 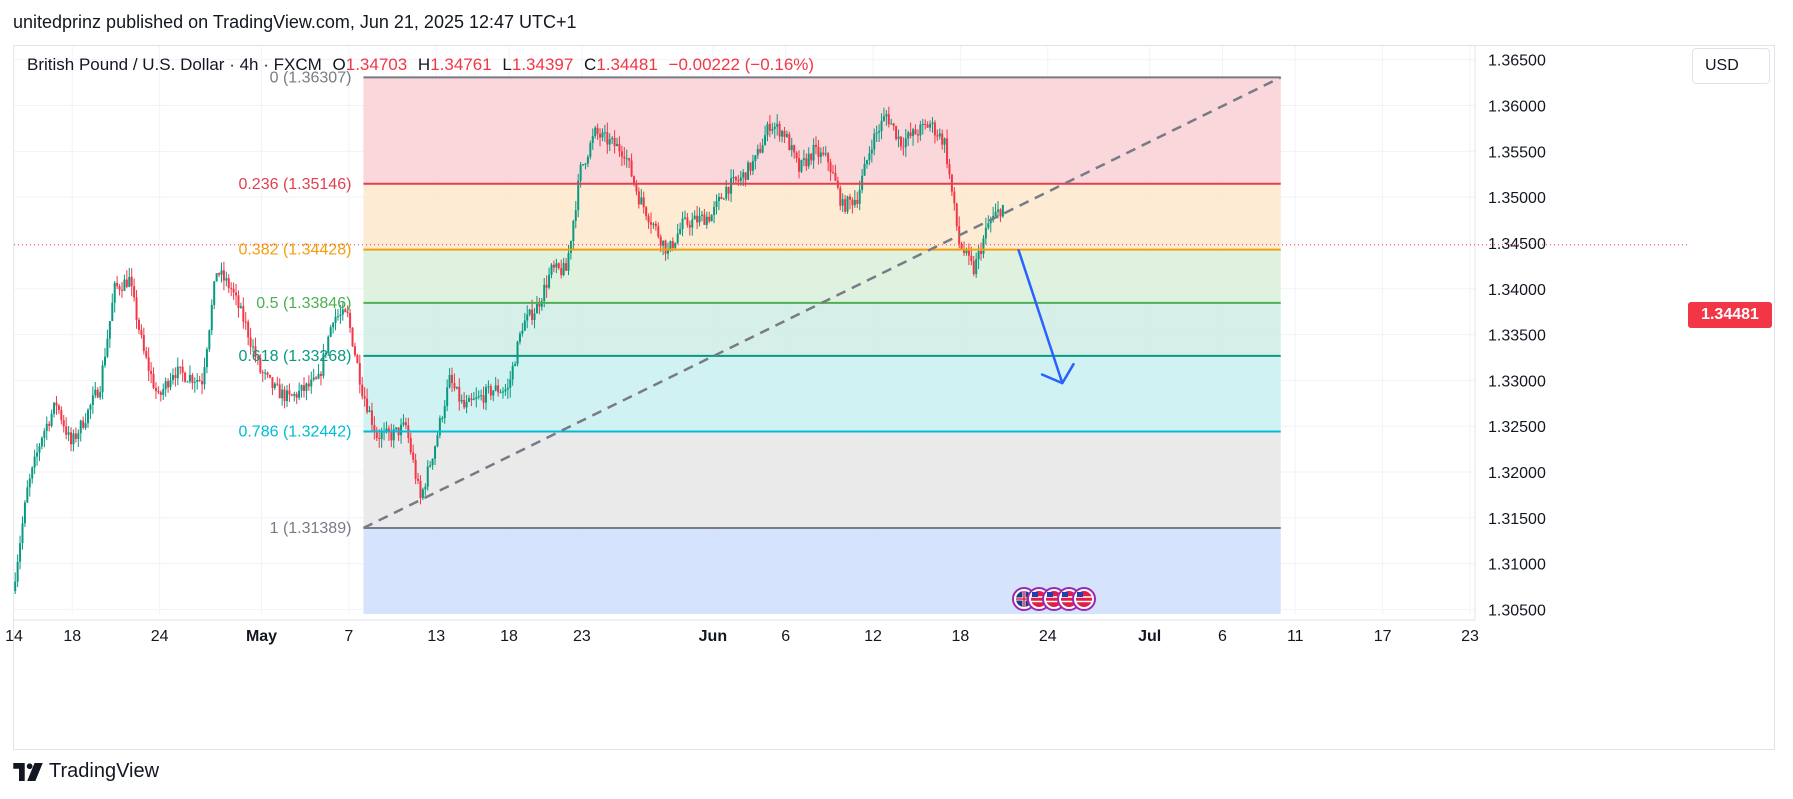 What do you see at coordinates (174, 64) in the screenshot?
I see `symbol-title: British Pound / U.S. Dollar · 4h · FXCM` at bounding box center [174, 64].